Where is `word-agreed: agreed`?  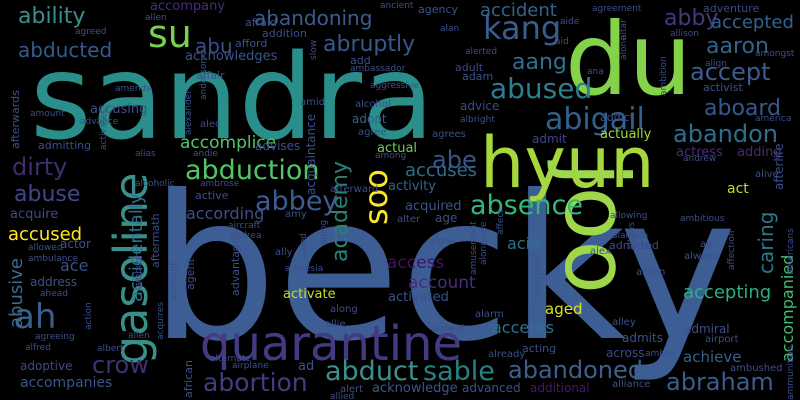
word-agreed: agreed is located at coordinates (91, 32).